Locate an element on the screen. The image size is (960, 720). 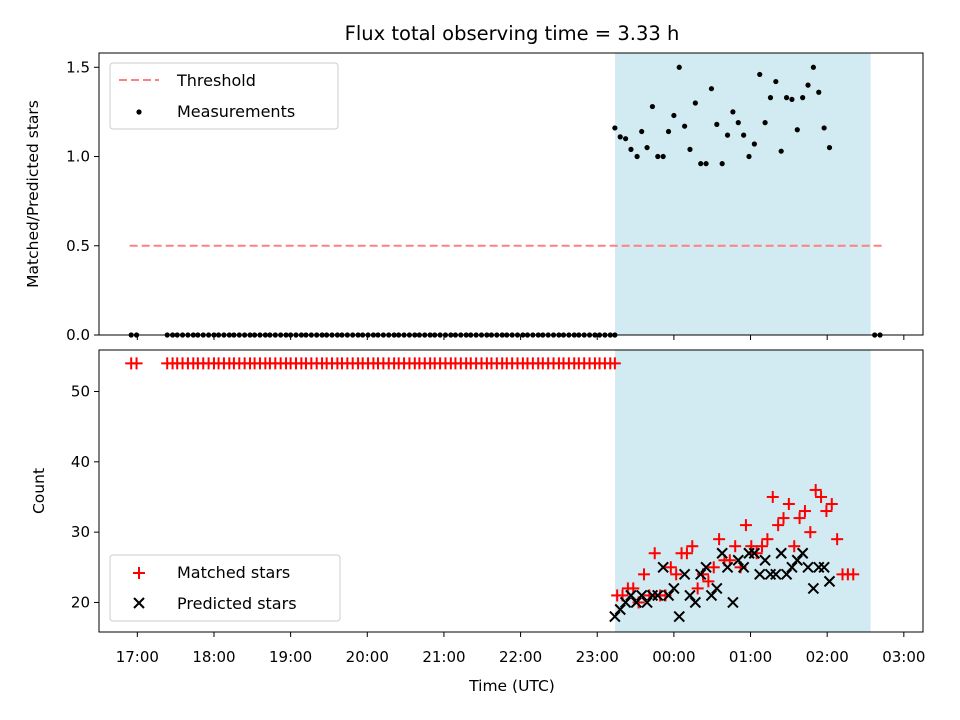
x-tick-label: 23:00 is located at coordinates (597, 657).